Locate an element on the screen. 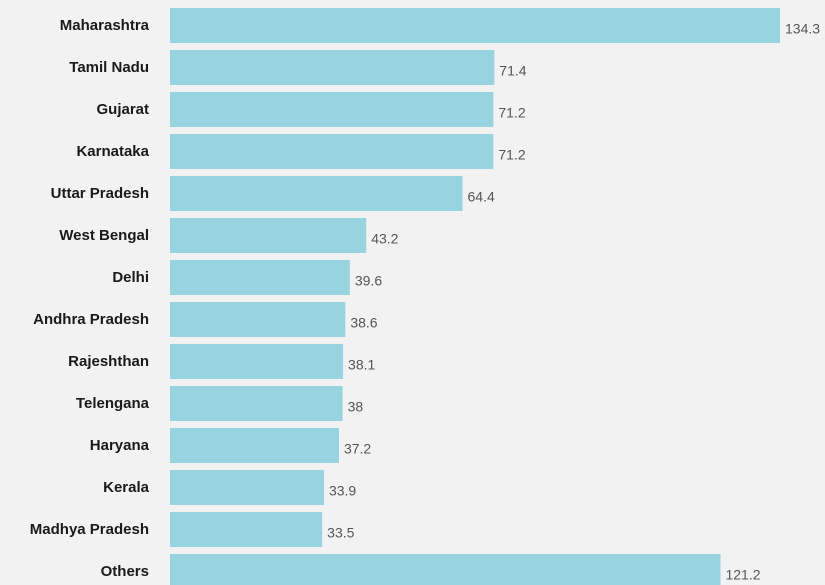 This screenshot has width=825, height=585. value-label: 71.4 is located at coordinates (512, 71).